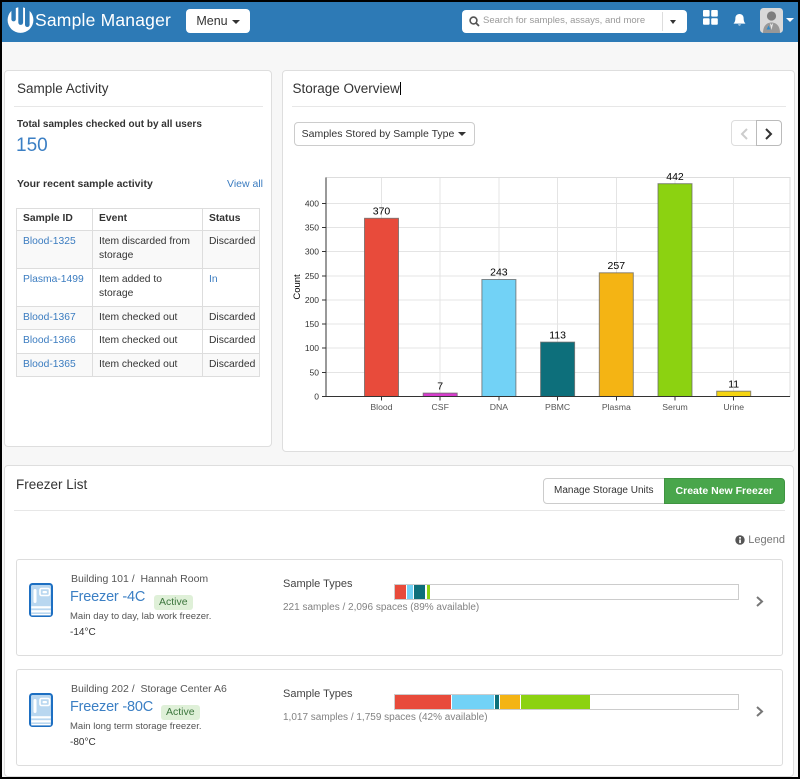  I want to click on svg-text: Plasma, so click(616, 407).